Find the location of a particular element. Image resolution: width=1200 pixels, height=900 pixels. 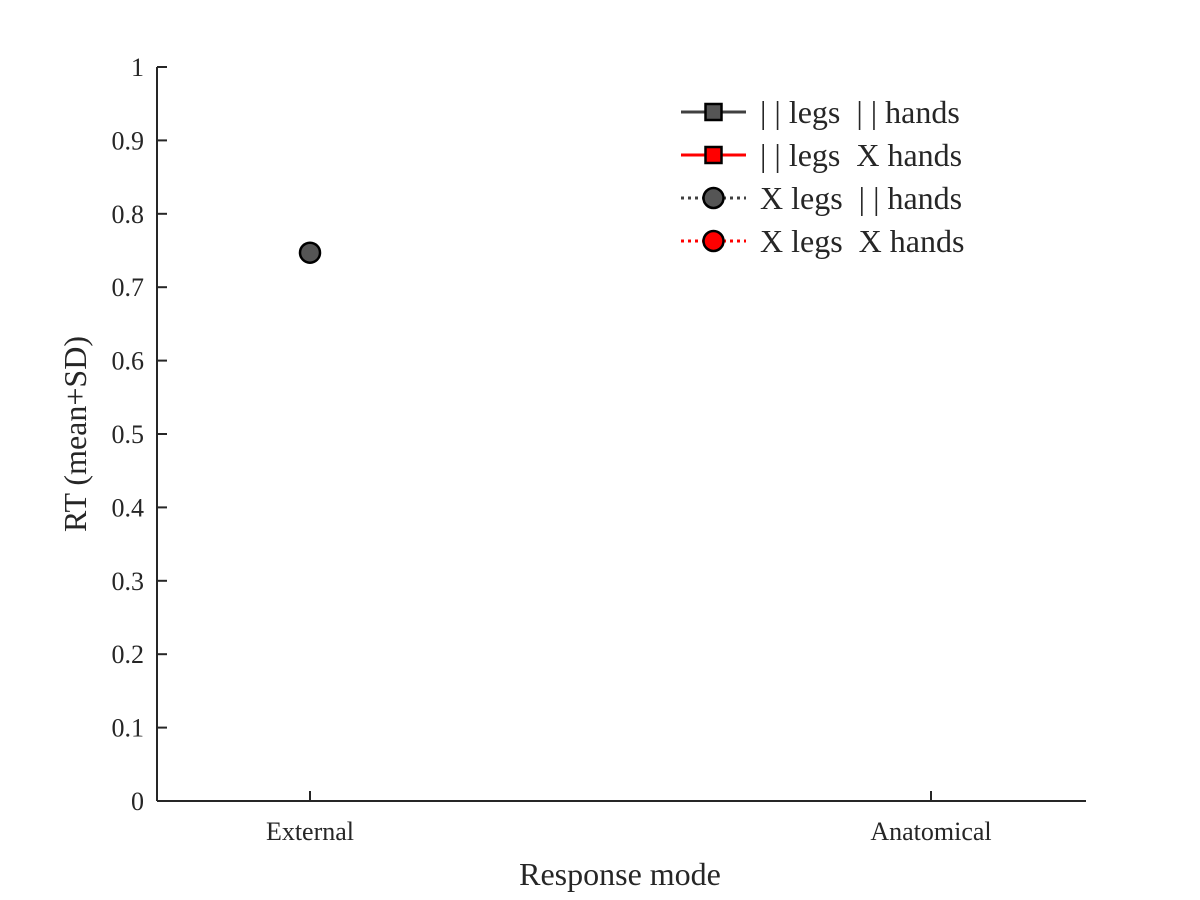

legend-label: X legs | | hands is located at coordinates (861, 198).